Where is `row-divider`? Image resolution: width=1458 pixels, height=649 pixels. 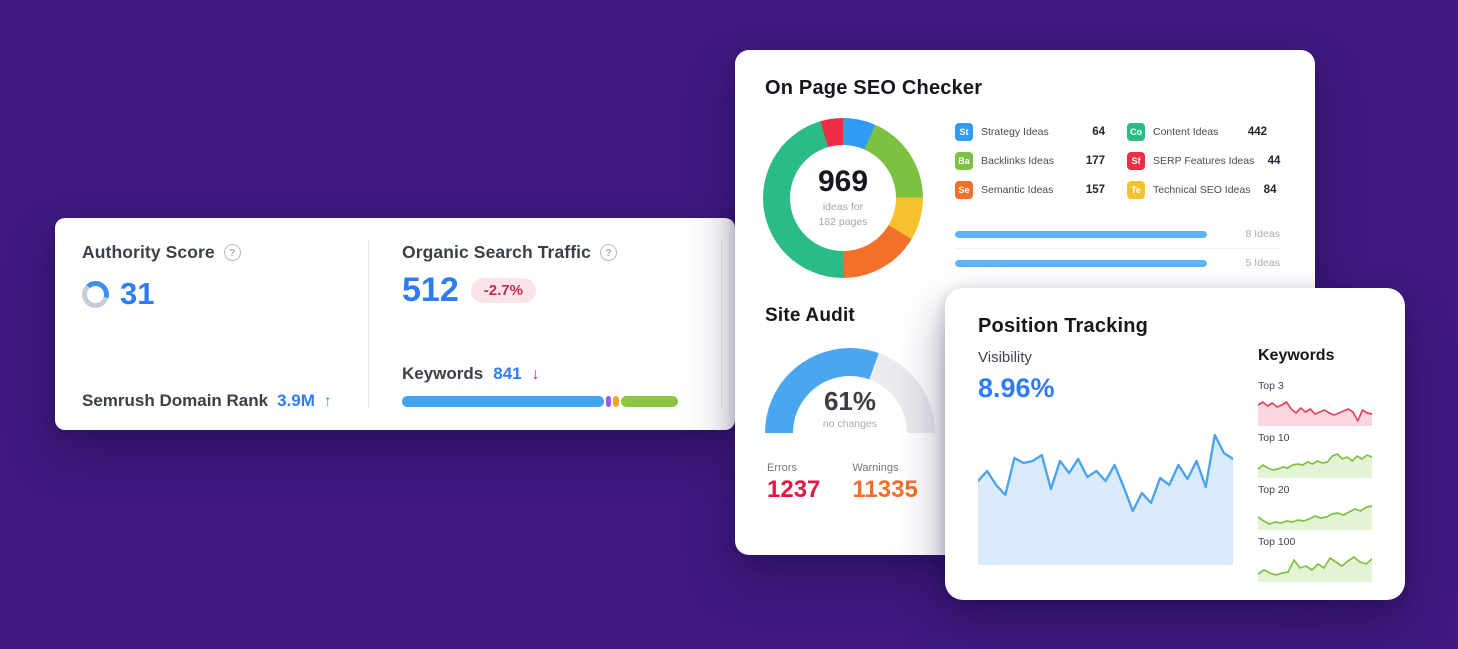
row-divider is located at coordinates (1117, 248).